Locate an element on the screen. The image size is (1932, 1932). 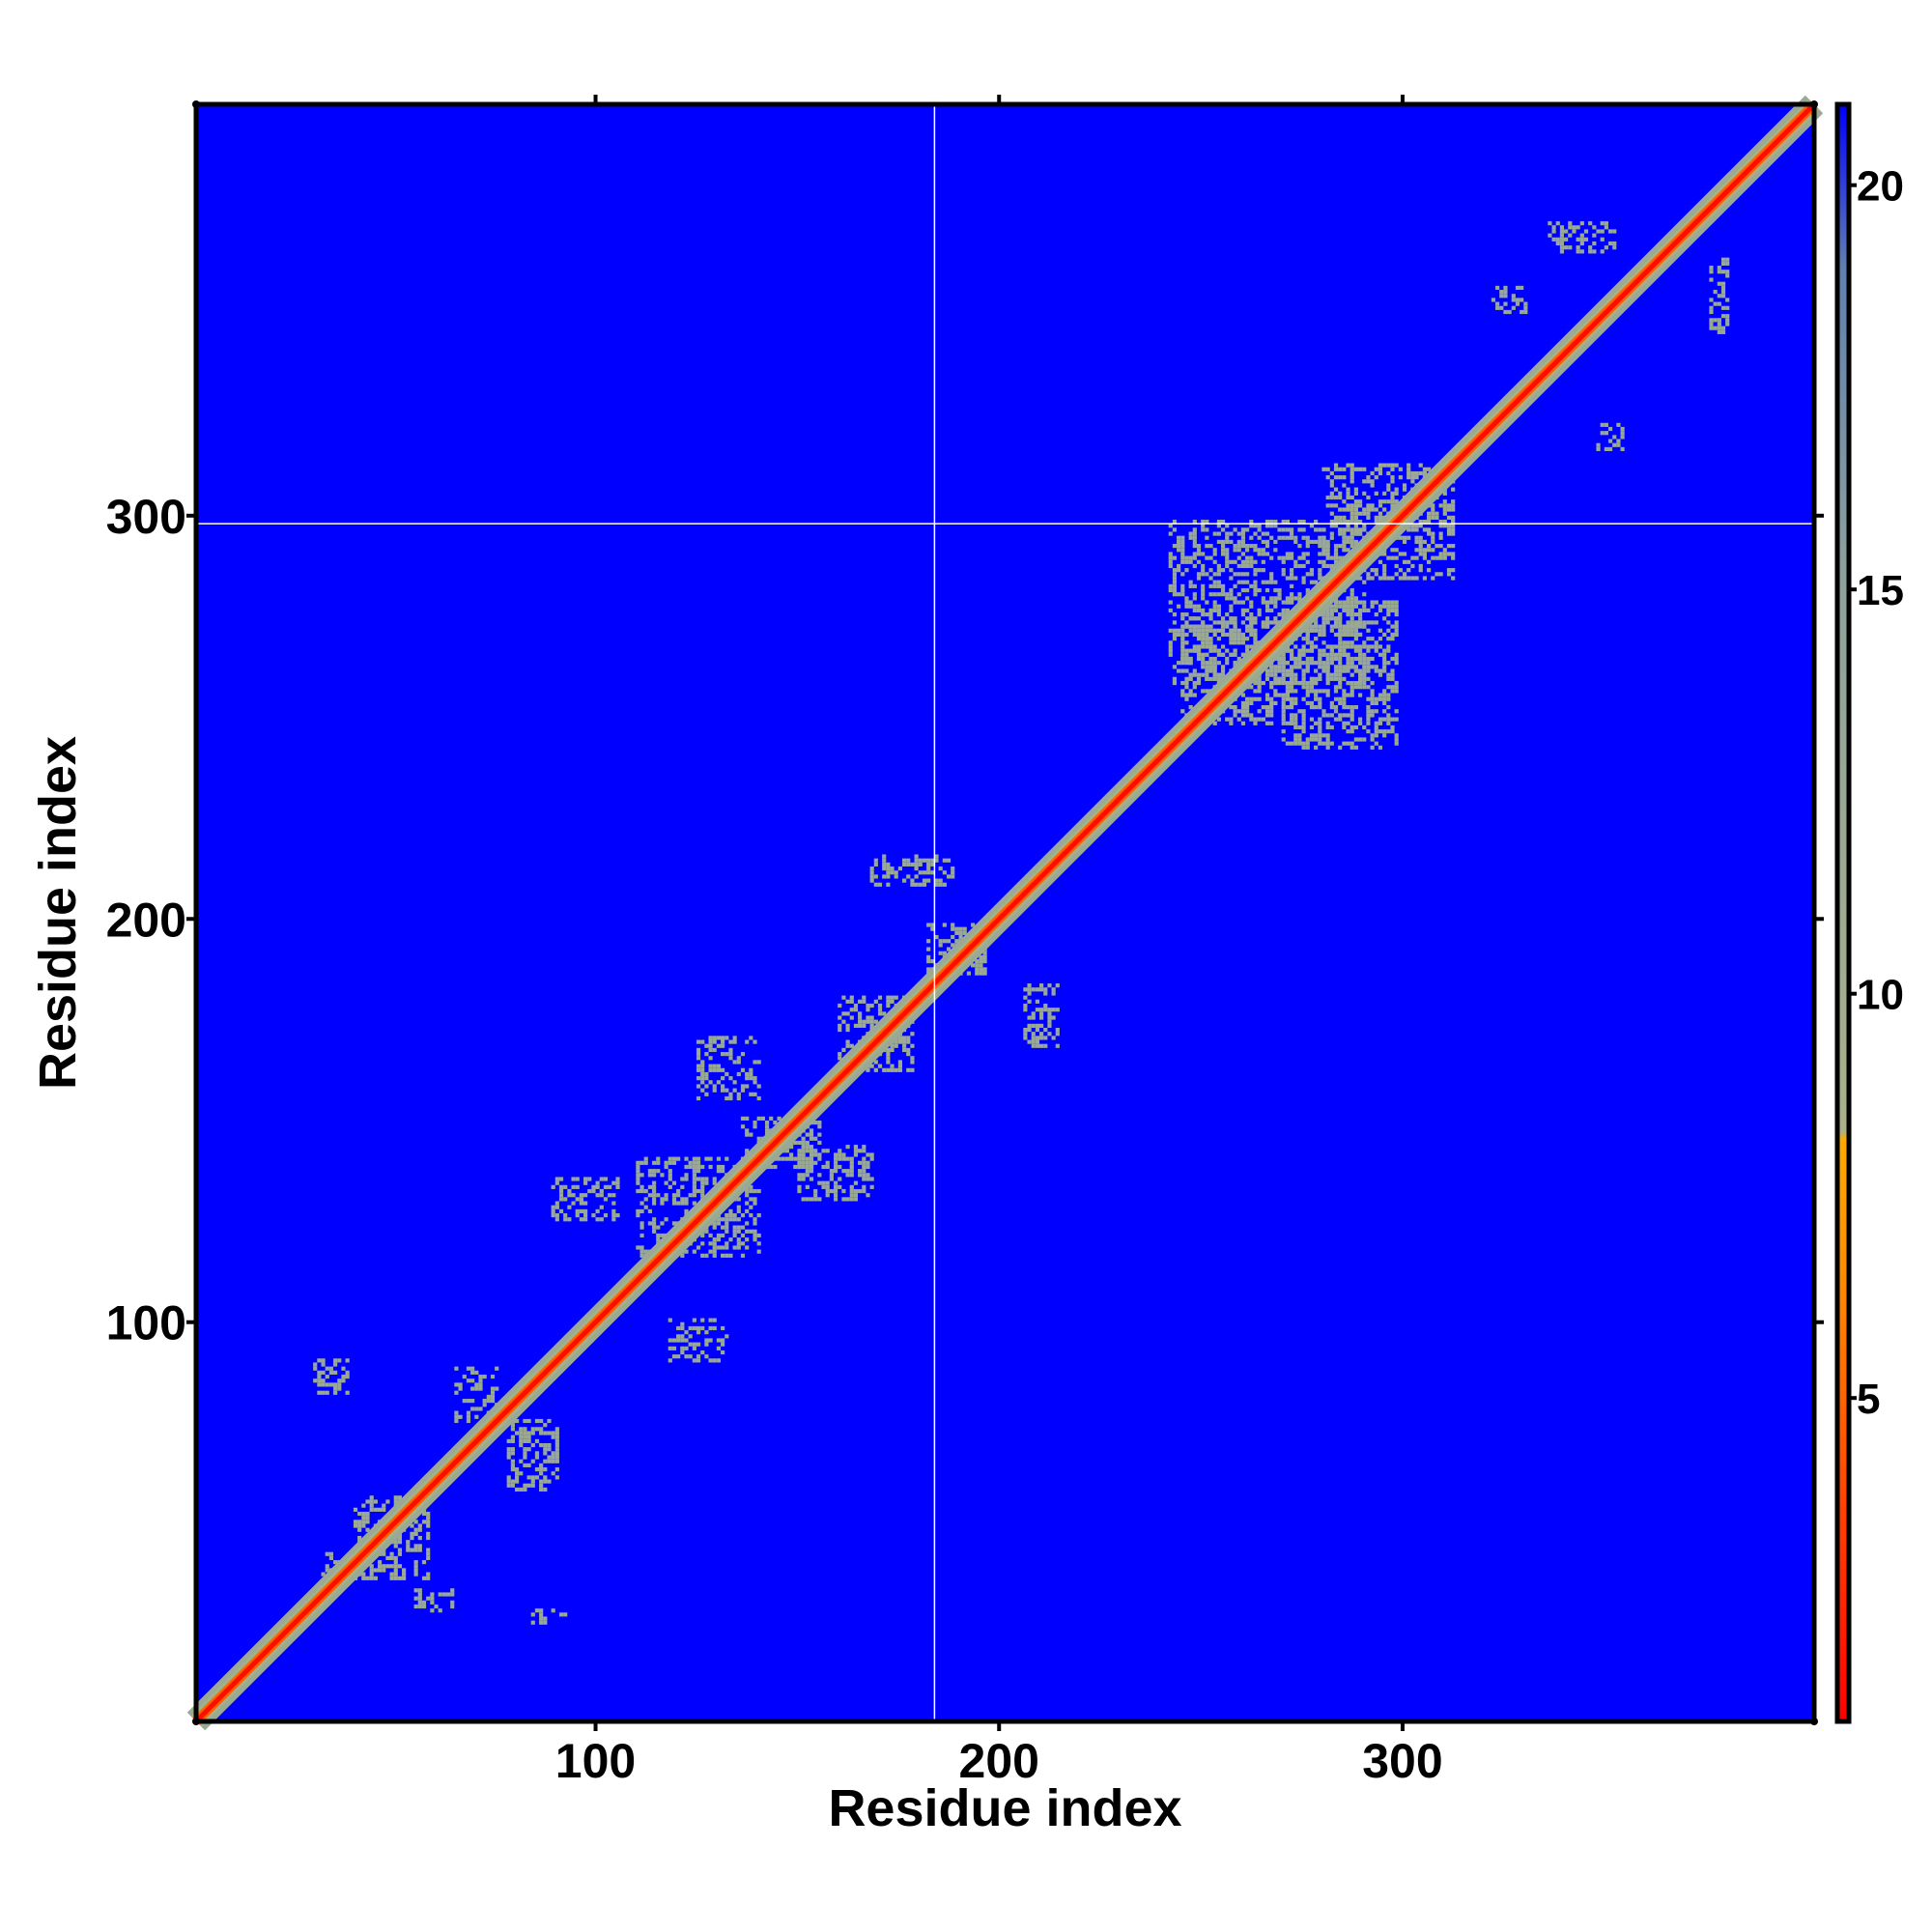
y-tick-label: 100 is located at coordinates (146, 1323).